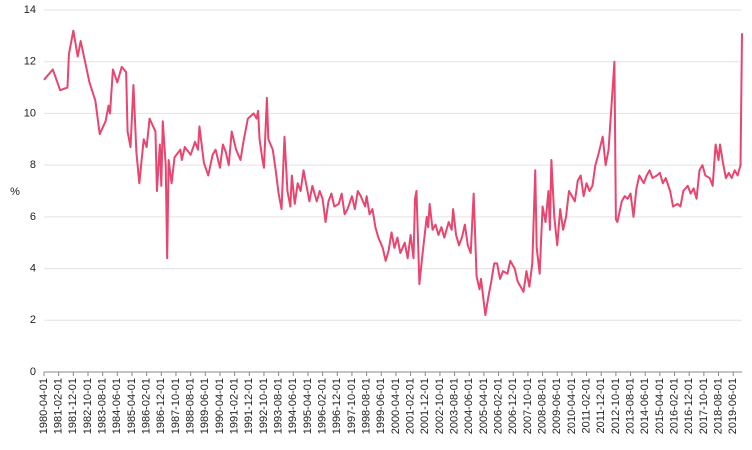 Image resolution: width=752 pixels, height=450 pixels. I want to click on x-tick-label: 2004-06-01, so click(469, 406).